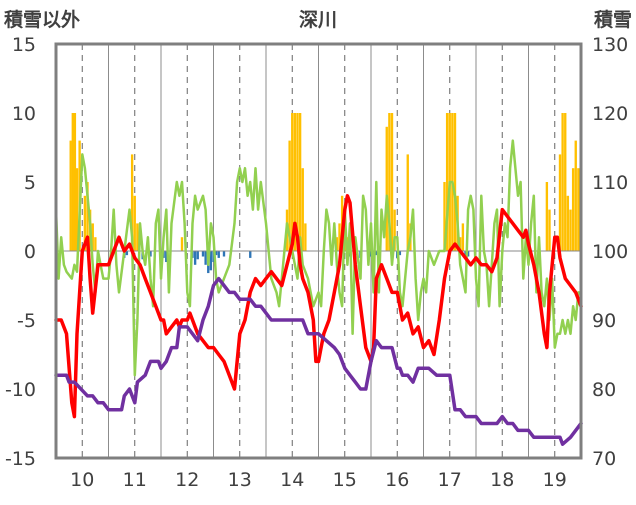 The height and width of the screenshot is (505, 636). Describe the element at coordinates (42, 19) in the screenshot. I see `left-axis-label: 積雪以外` at that location.